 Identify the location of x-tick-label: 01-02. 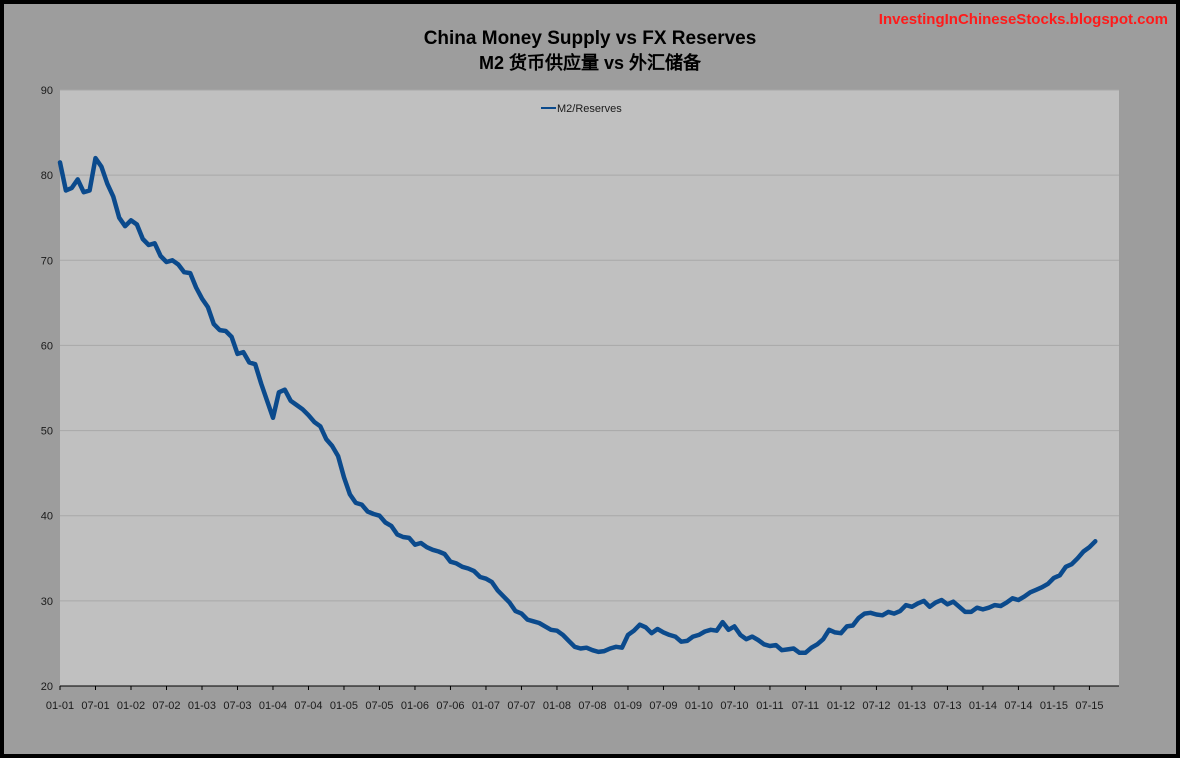
(131, 706).